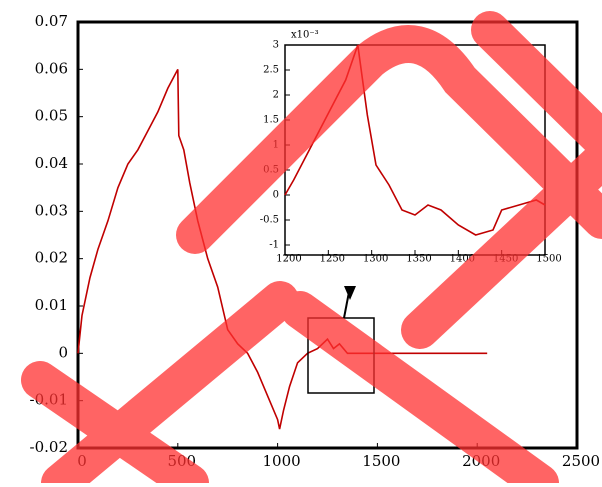  I want to click on y-tick-label: 2.5, so click(271, 70).